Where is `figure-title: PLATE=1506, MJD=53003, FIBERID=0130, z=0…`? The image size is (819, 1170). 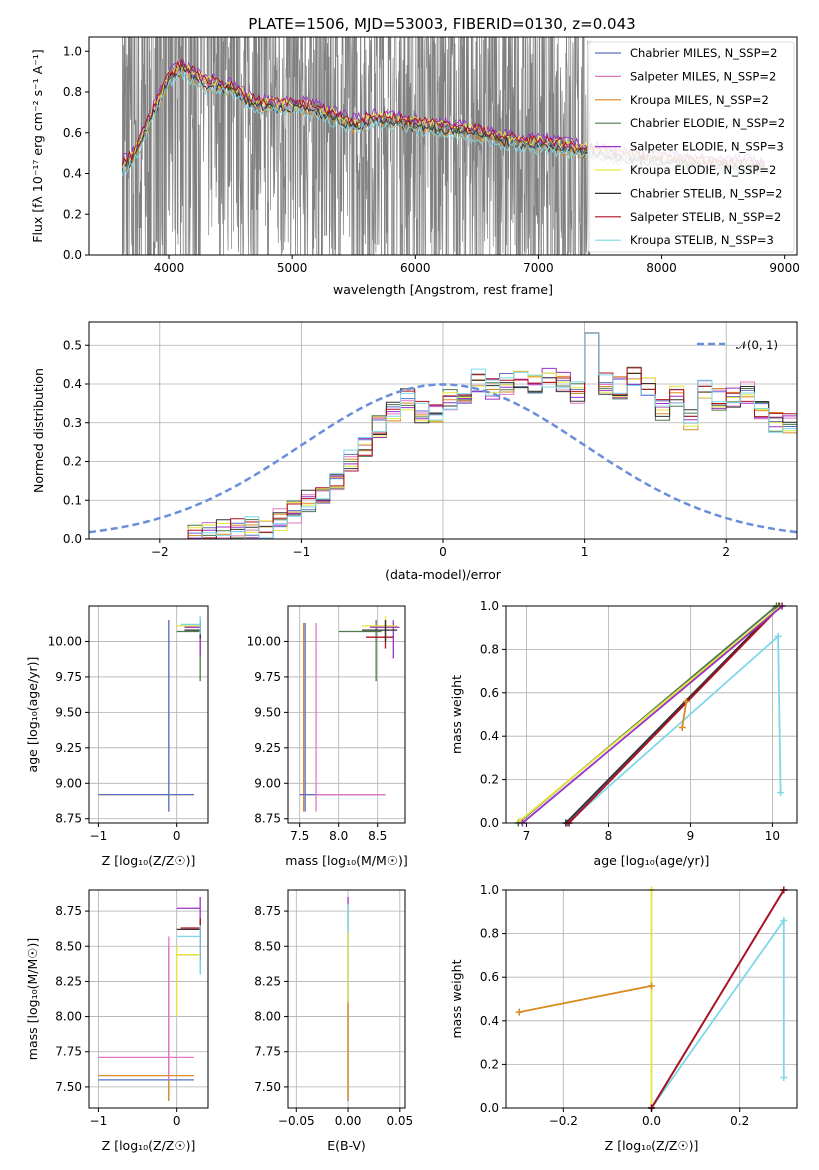
figure-title: PLATE=1506, MJD=53003, FIBERID=0130, z=0… is located at coordinates (441, 24).